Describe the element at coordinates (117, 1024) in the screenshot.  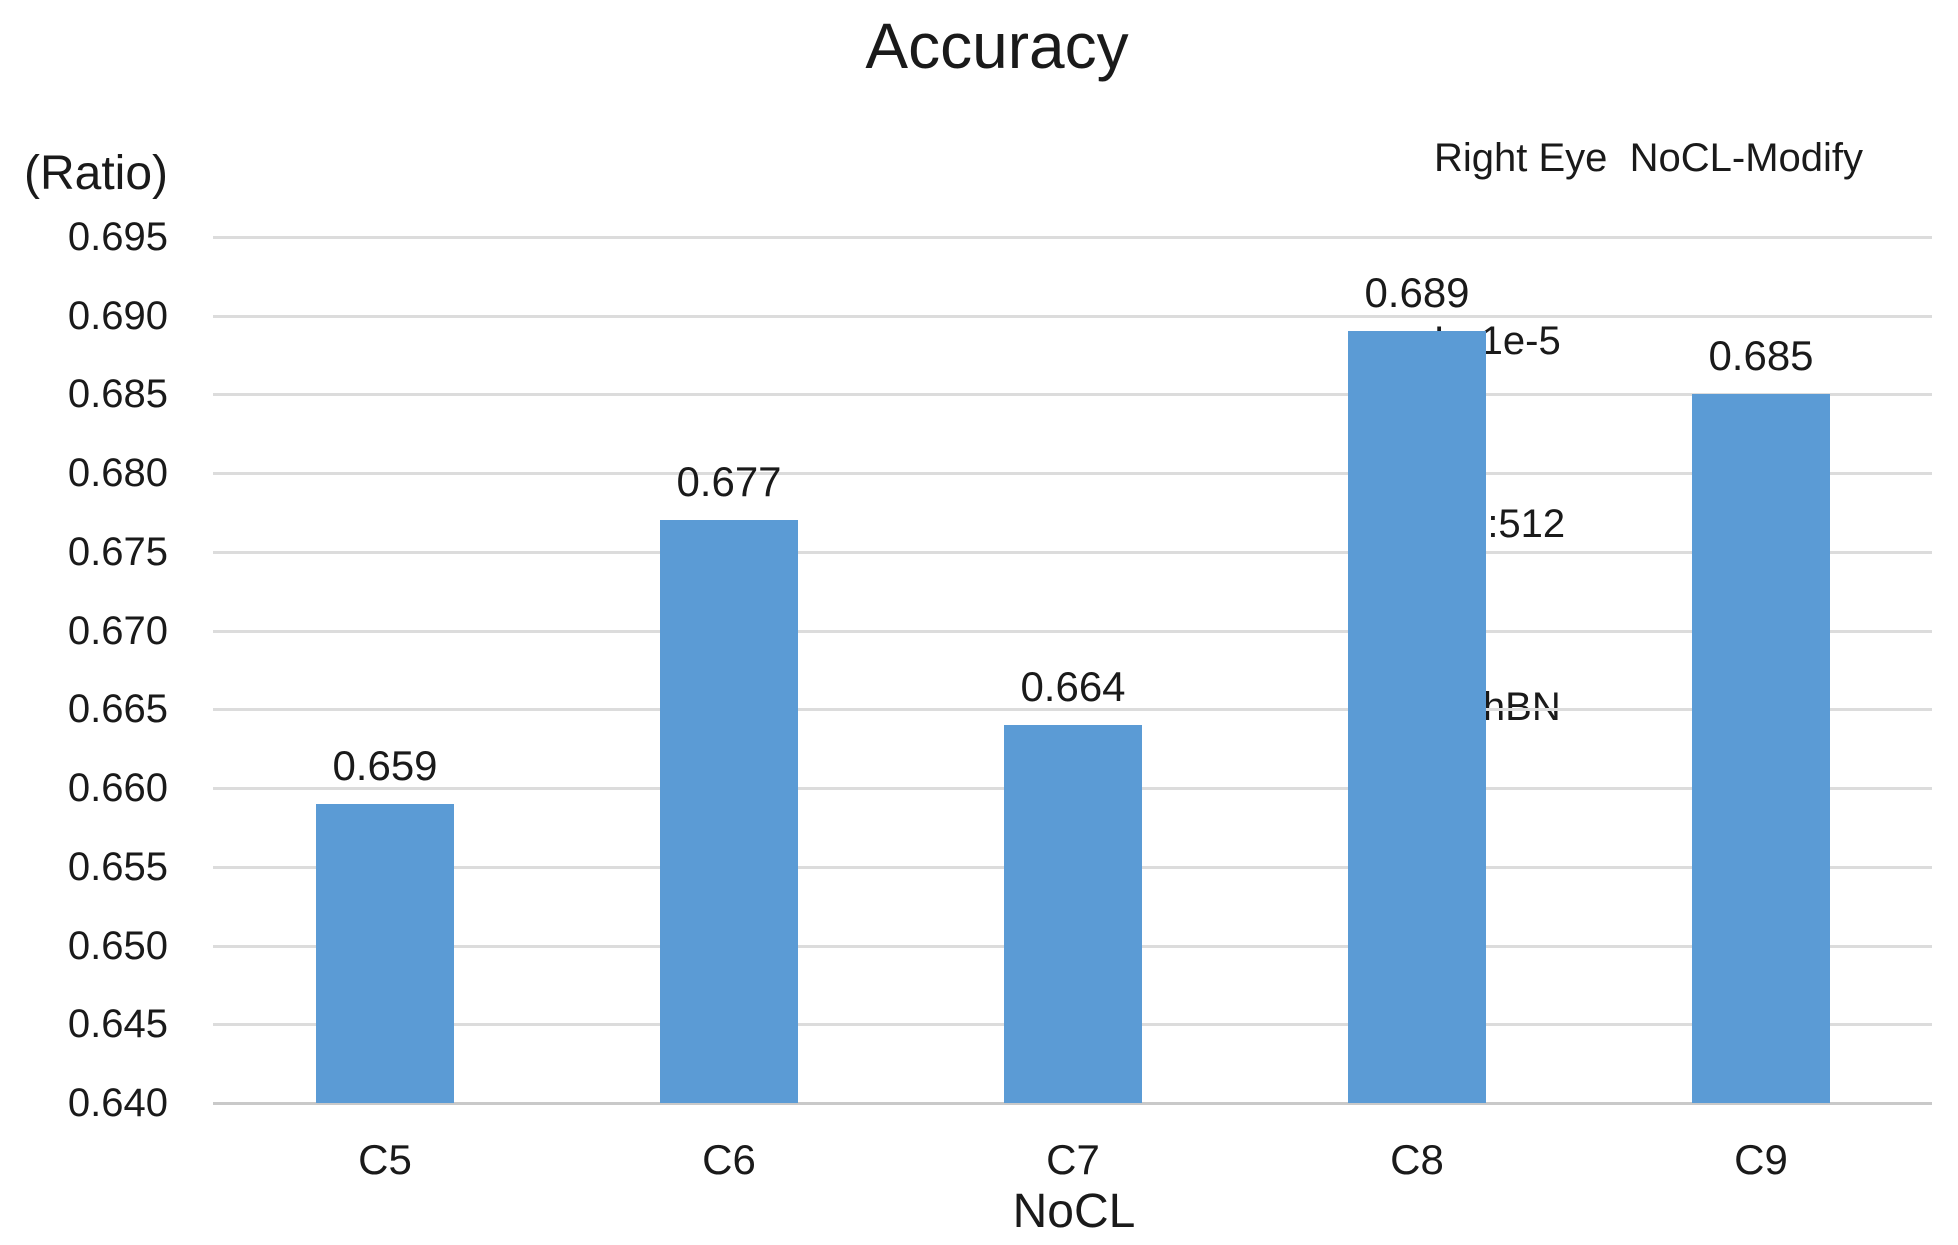
I see `y-tick-label: 0.645` at that location.